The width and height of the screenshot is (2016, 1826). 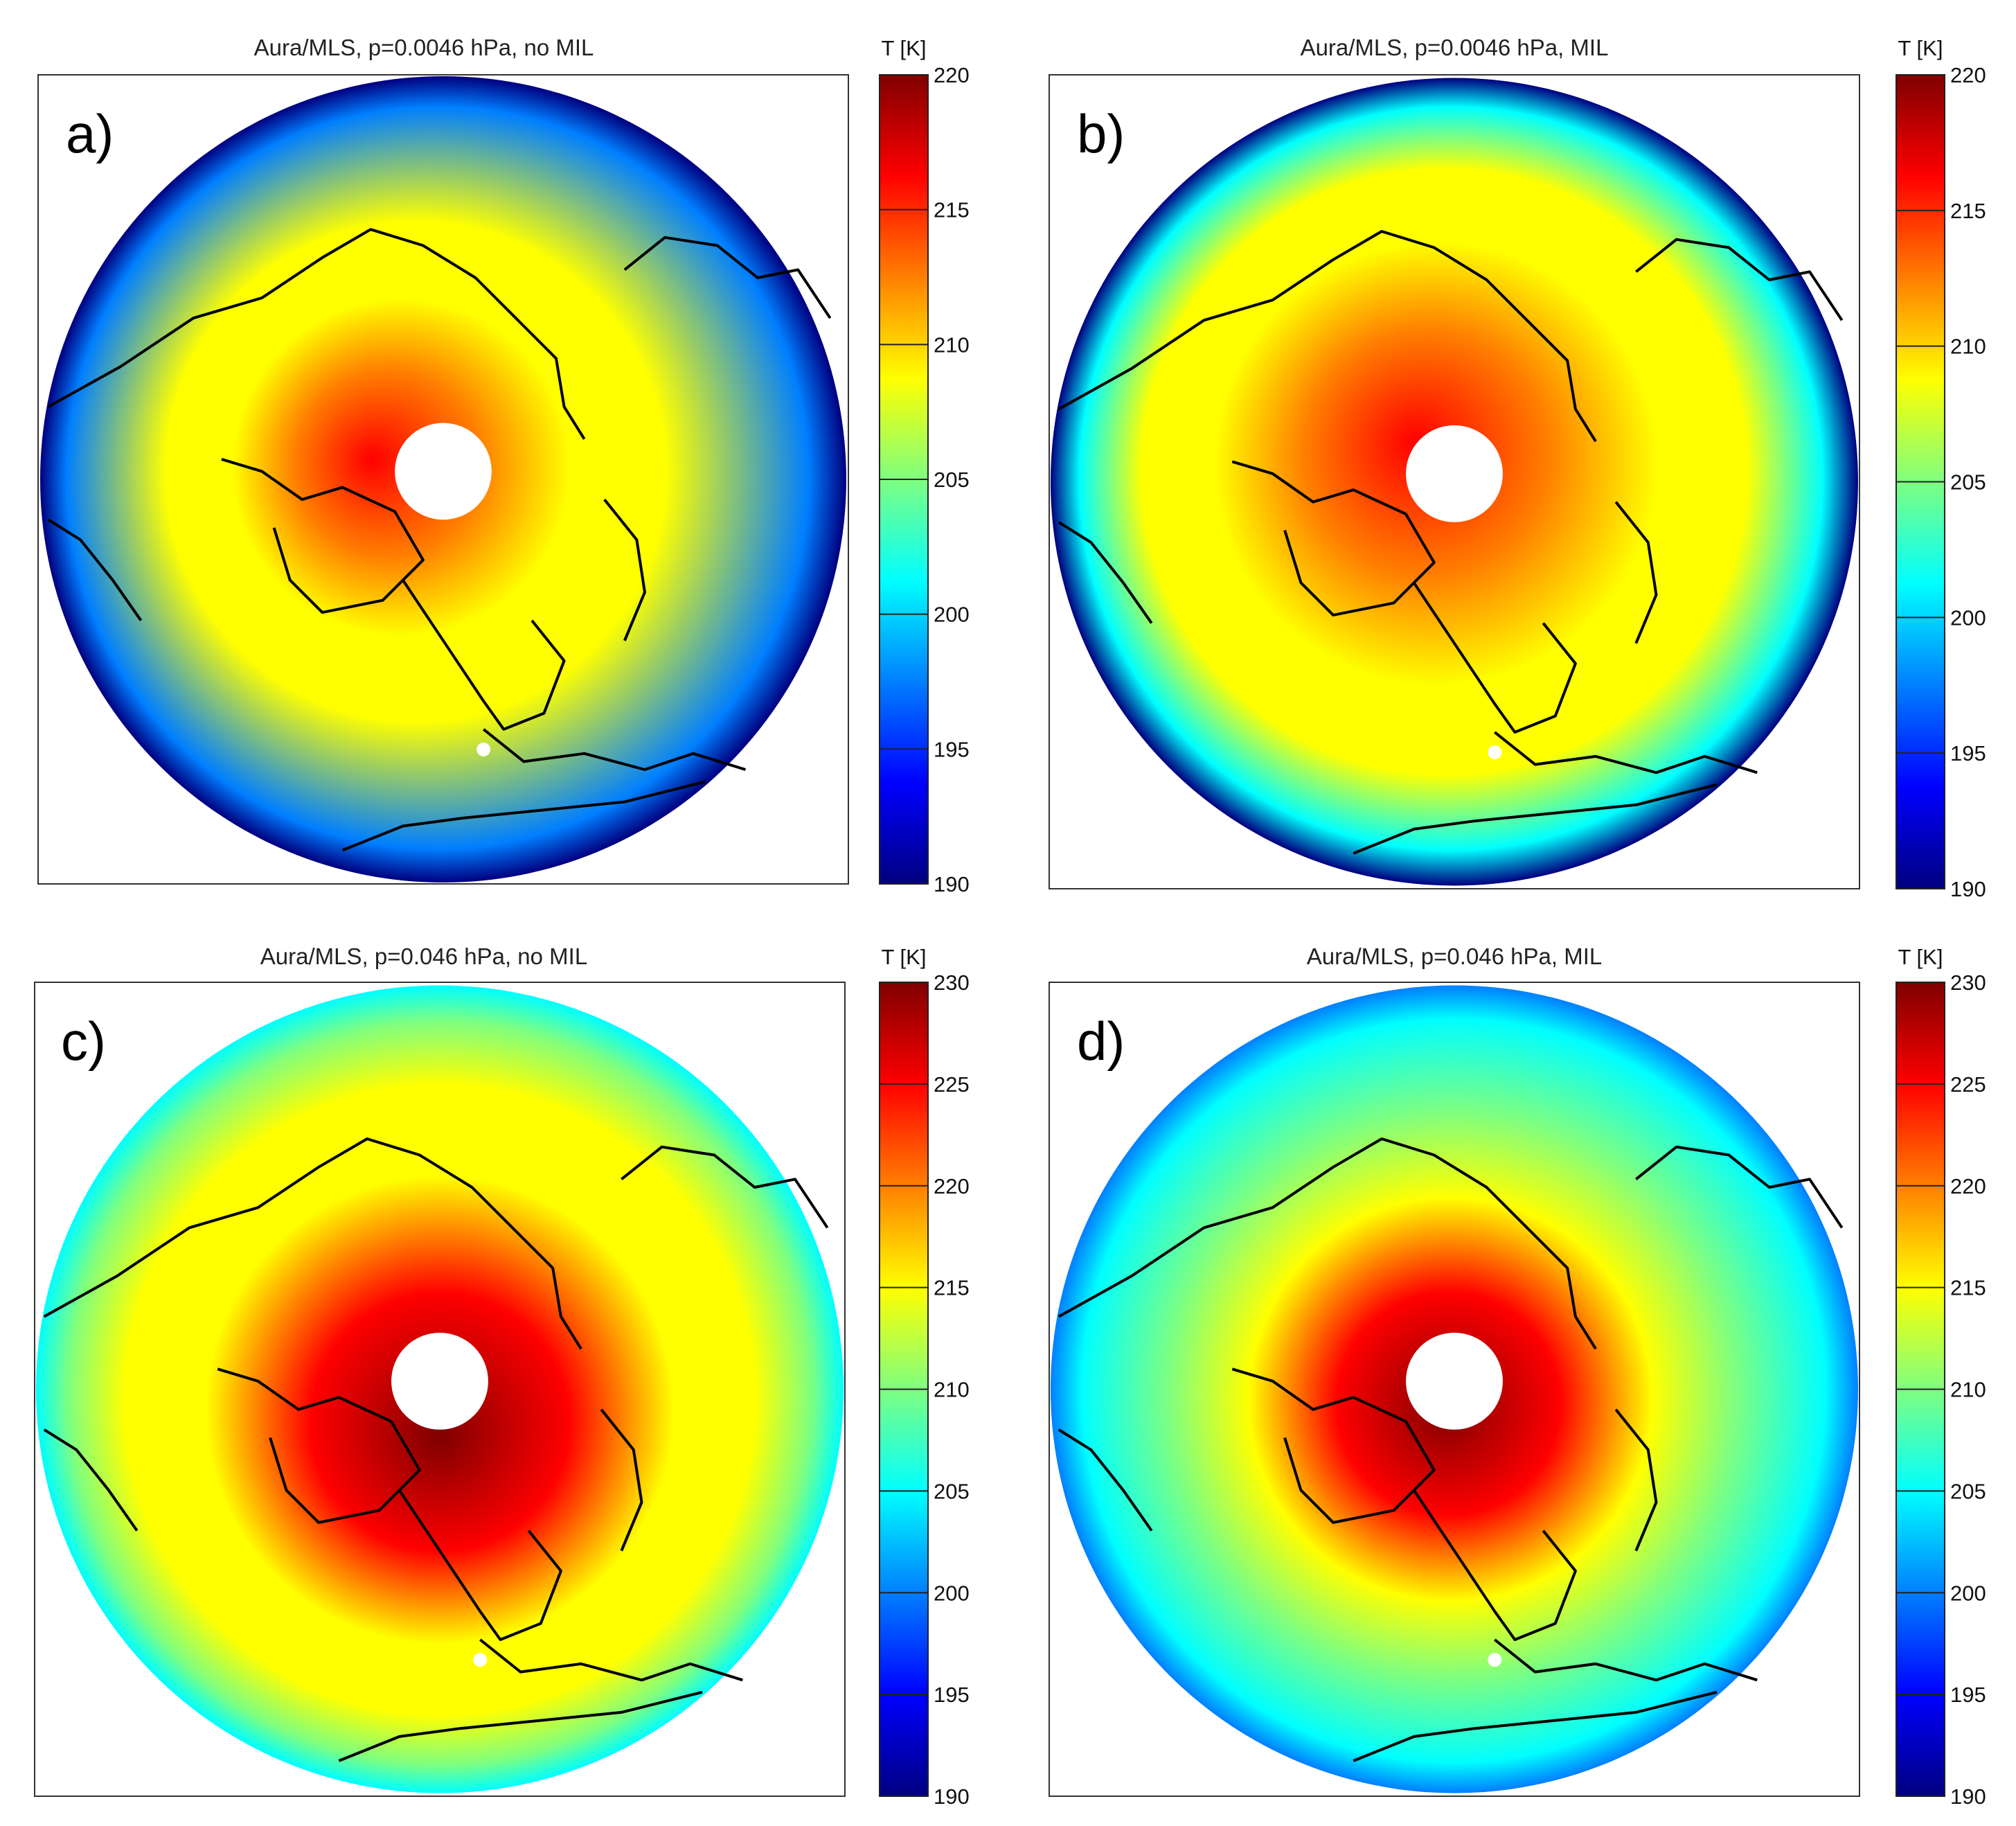 I want to click on panel-label: c), so click(x=84, y=1041).